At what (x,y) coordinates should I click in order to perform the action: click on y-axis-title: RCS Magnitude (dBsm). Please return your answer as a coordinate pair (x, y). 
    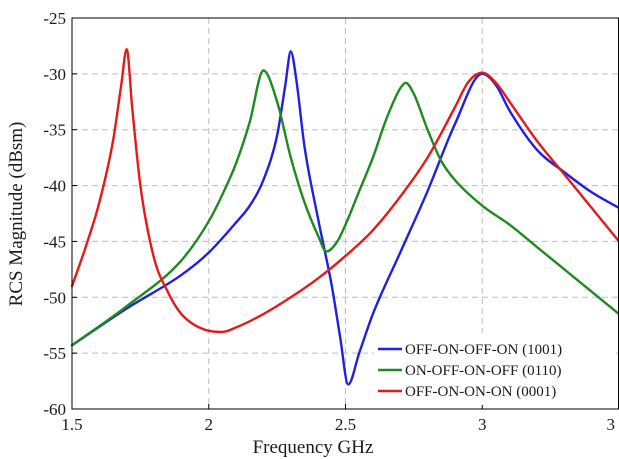
    Looking at the image, I should click on (16, 214).